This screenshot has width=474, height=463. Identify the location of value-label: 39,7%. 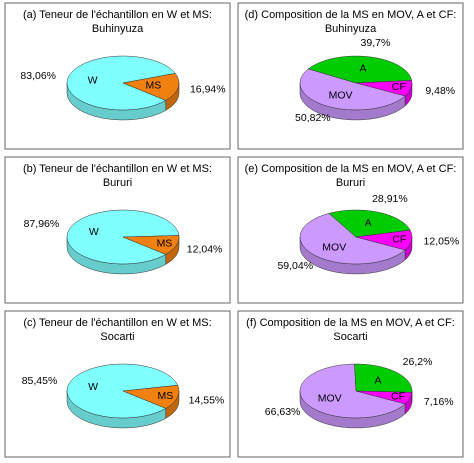
(376, 43).